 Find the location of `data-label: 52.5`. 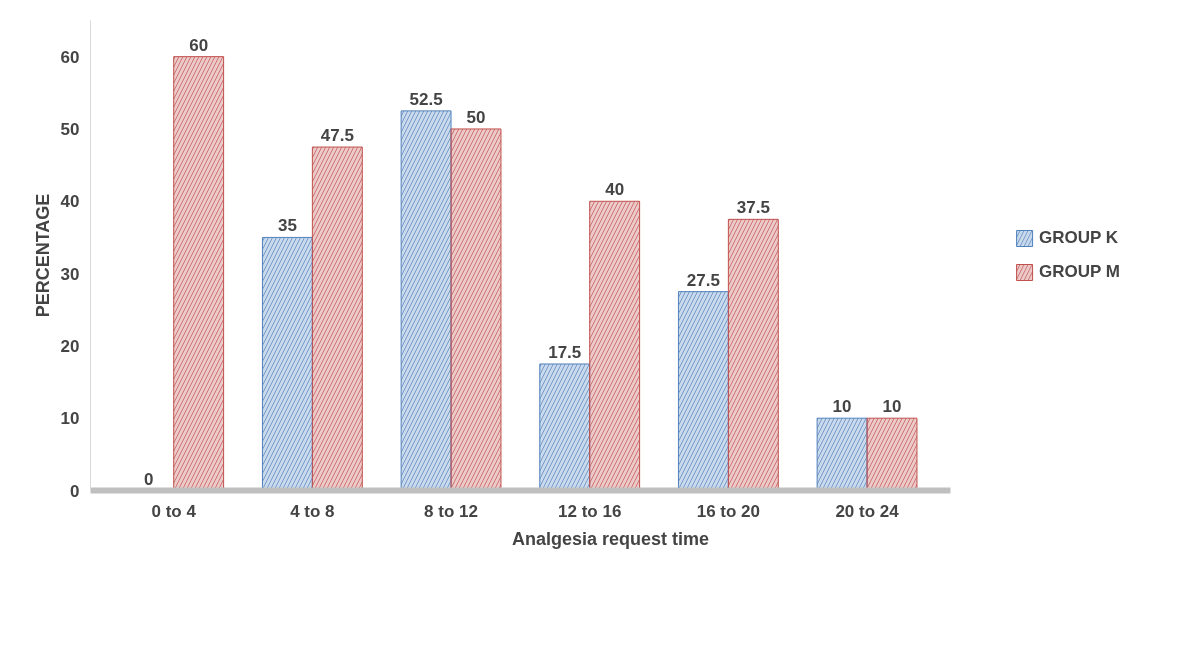

data-label: 52.5 is located at coordinates (426, 99).